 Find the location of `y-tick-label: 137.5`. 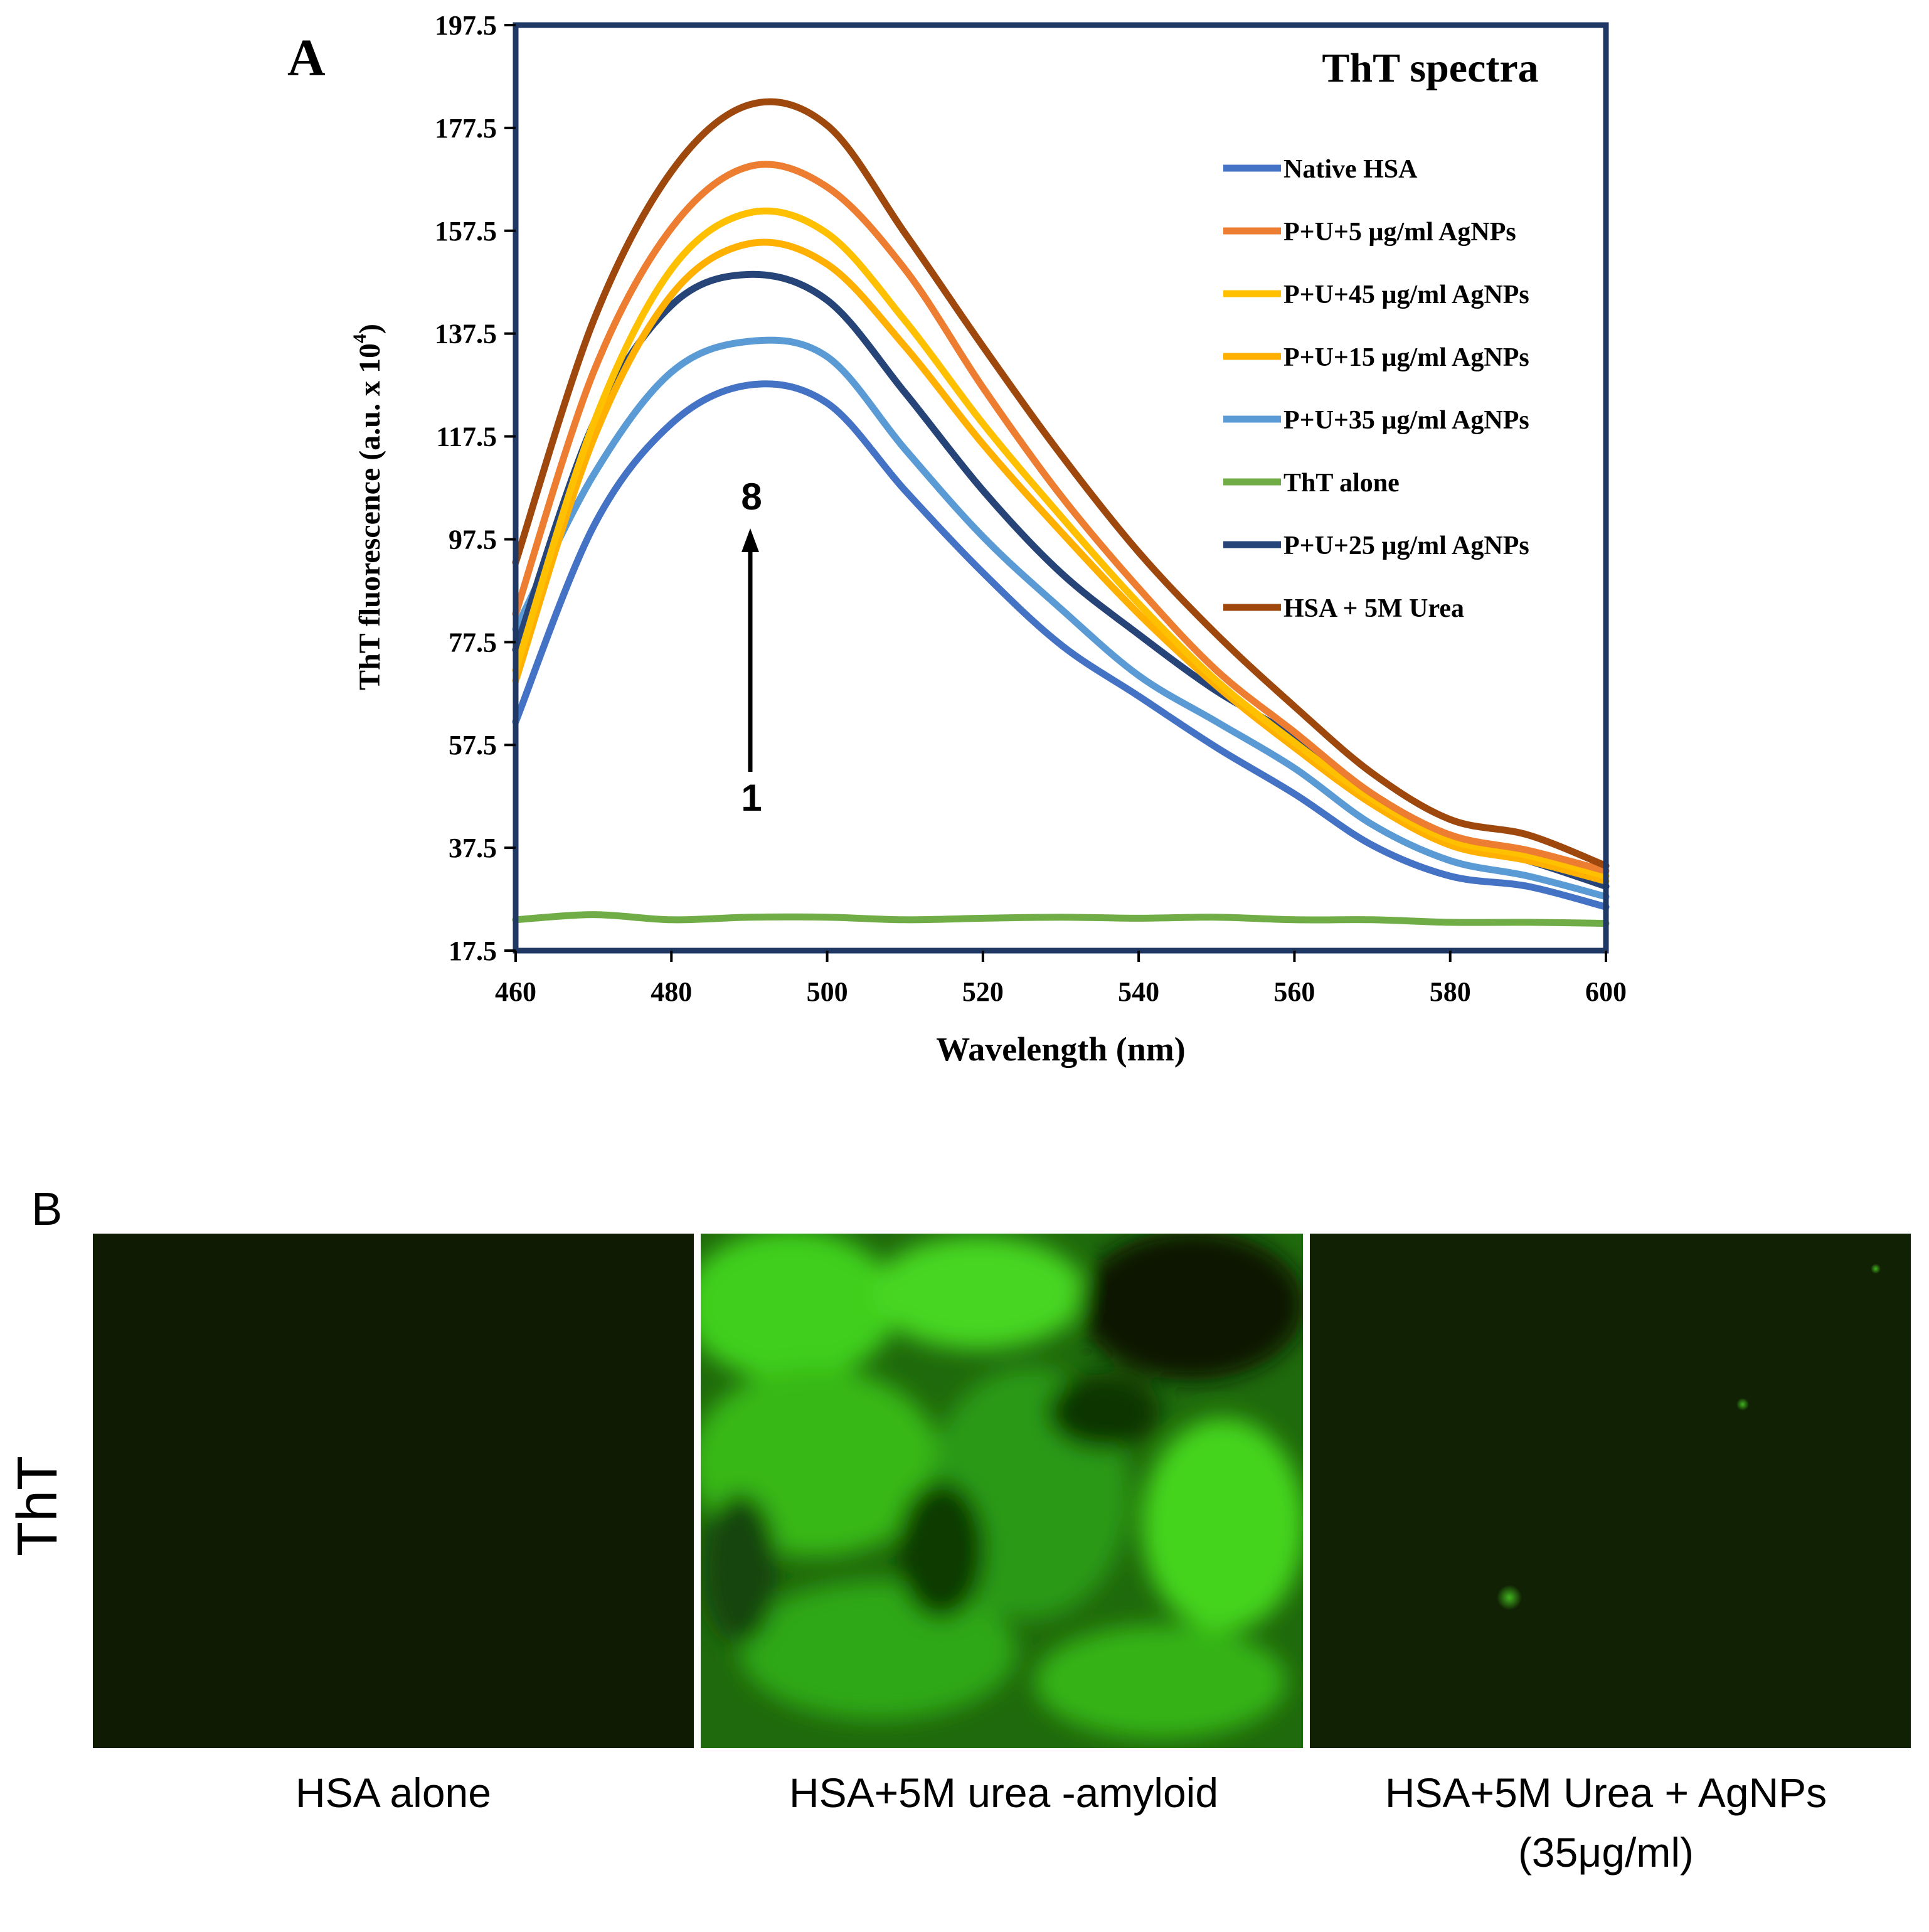

y-tick-label: 137.5 is located at coordinates (466, 334).